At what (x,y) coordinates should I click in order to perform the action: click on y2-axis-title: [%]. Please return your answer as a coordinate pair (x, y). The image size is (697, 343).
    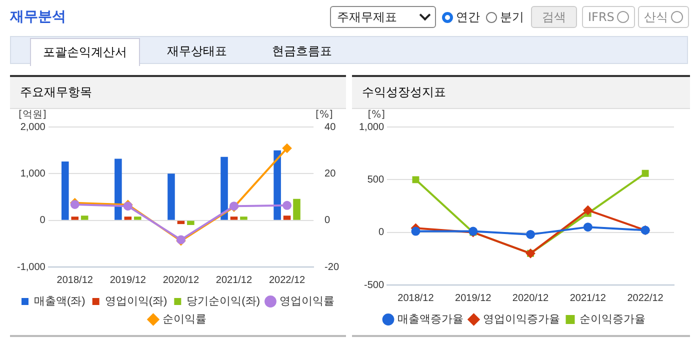
    Looking at the image, I should click on (324, 115).